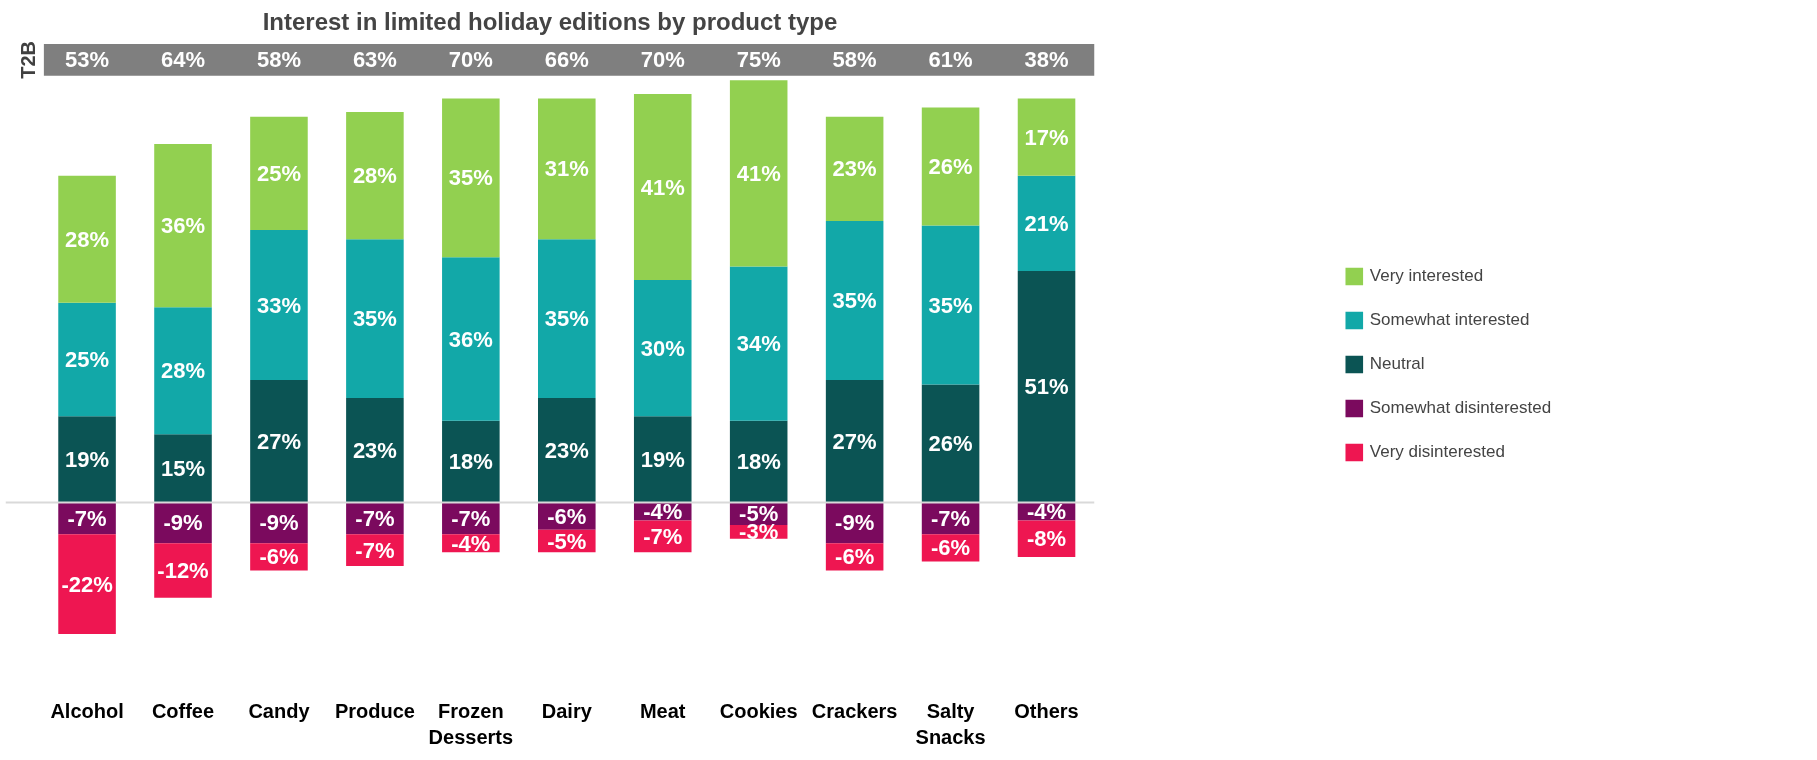 The height and width of the screenshot is (760, 1817). What do you see at coordinates (1449, 319) in the screenshot?
I see `legend-label: Somewhat interested` at bounding box center [1449, 319].